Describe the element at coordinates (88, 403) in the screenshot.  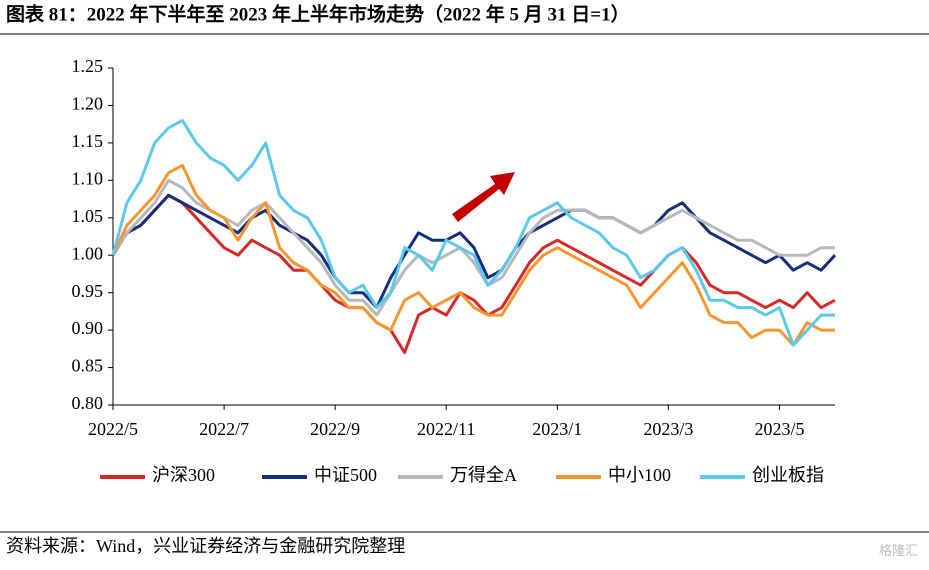
I see `y-tick-label: 0.80` at that location.